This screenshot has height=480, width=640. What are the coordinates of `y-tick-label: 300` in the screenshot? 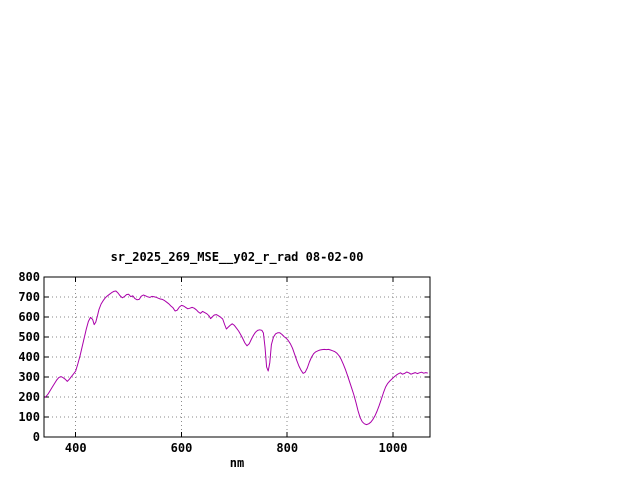 It's located at (29, 377).